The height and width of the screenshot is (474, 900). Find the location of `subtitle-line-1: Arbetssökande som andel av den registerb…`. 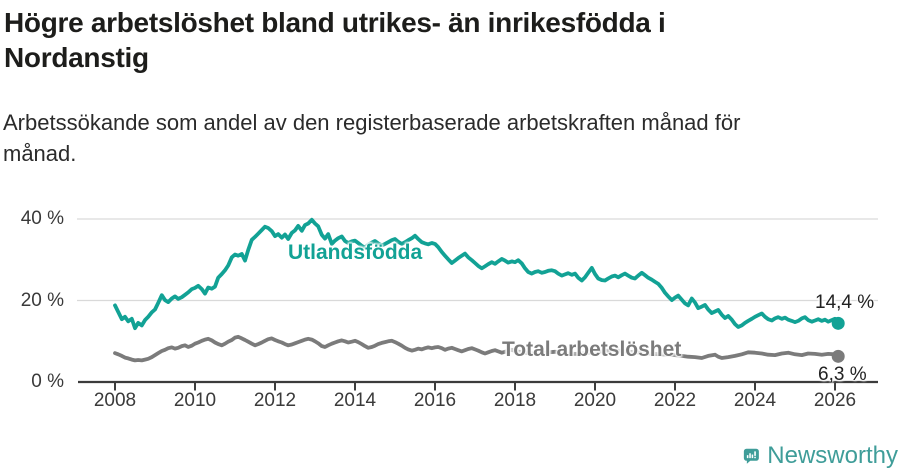

subtitle-line-1: Arbetssökande som andel av den registerb… is located at coordinates (372, 122).